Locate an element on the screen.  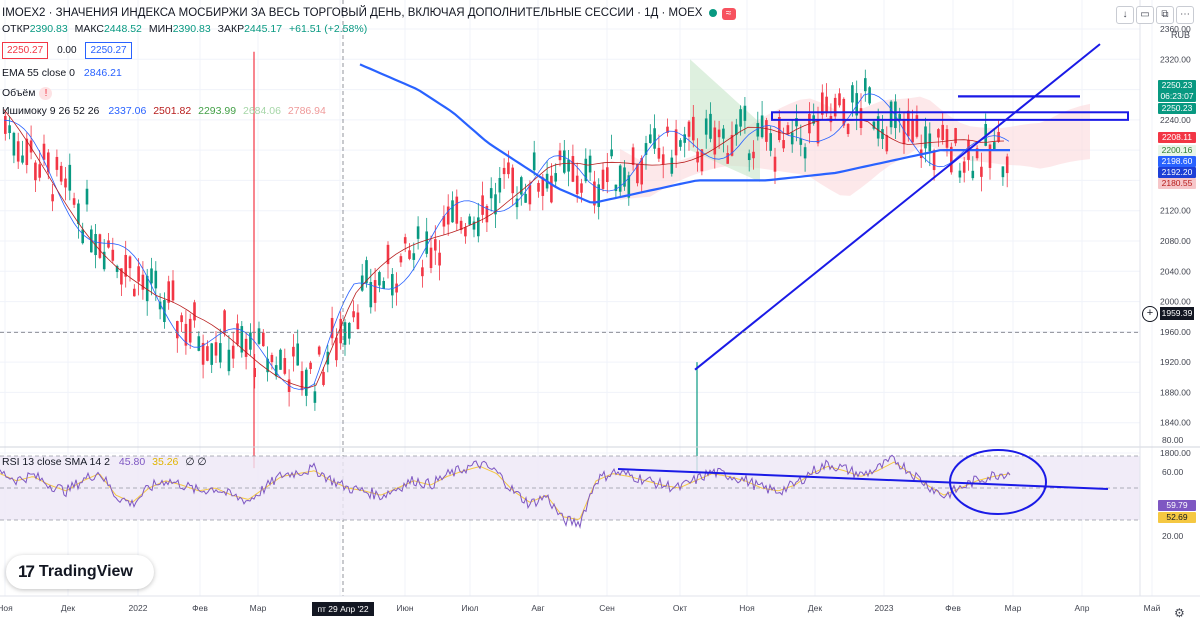
time-tick-label: Окт is located at coordinates (680, 608).